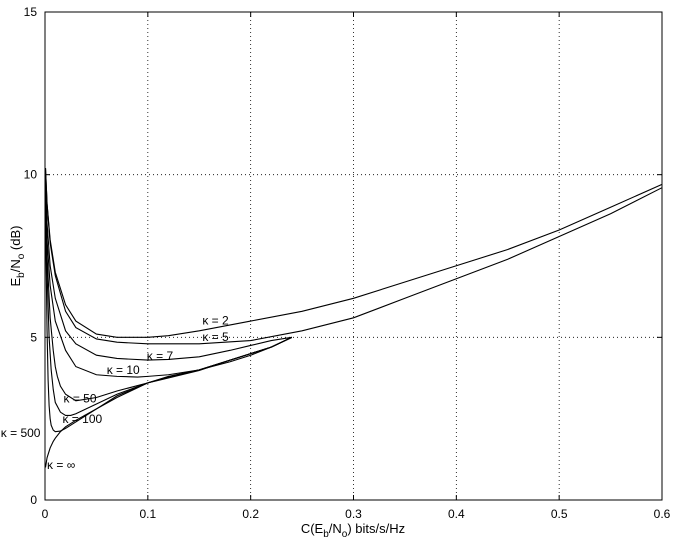 This screenshot has width=678, height=544. What do you see at coordinates (456, 514) in the screenshot?
I see `x-tick-label: 0.4` at bounding box center [456, 514].